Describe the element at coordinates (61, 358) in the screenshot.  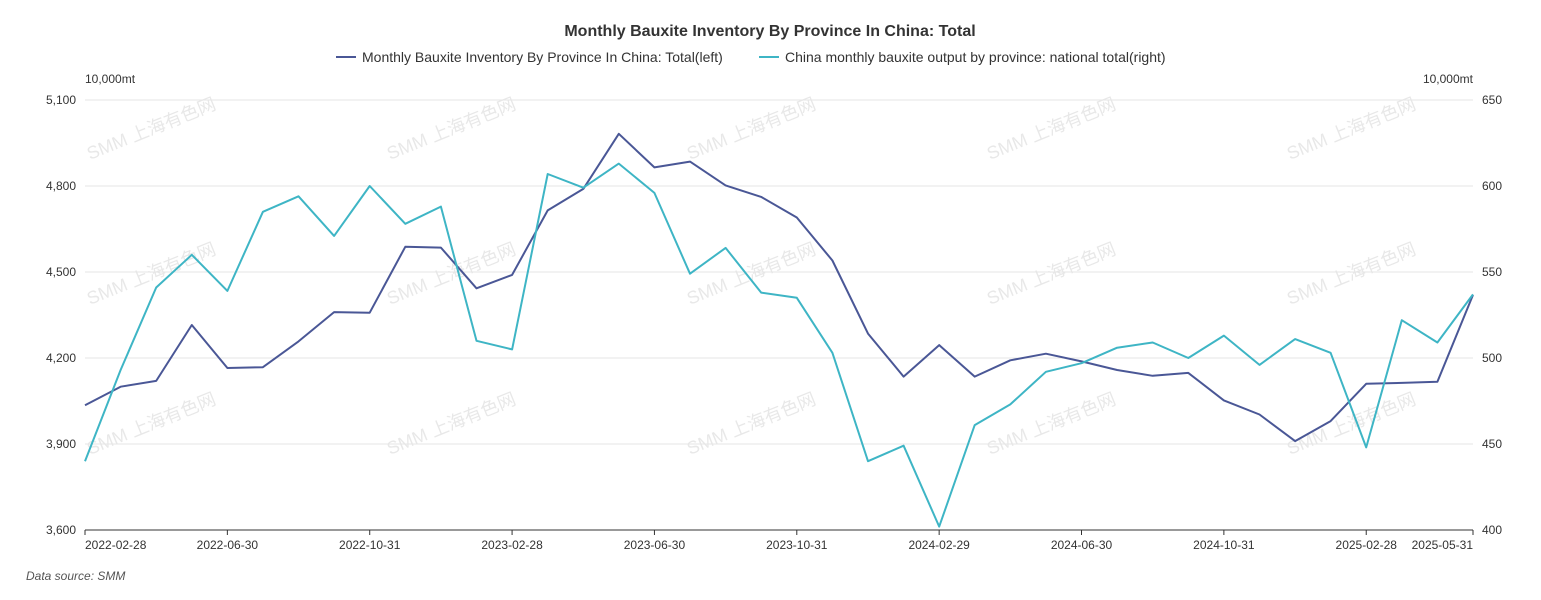
I see `left-y-tick-label: 4,200` at that location.